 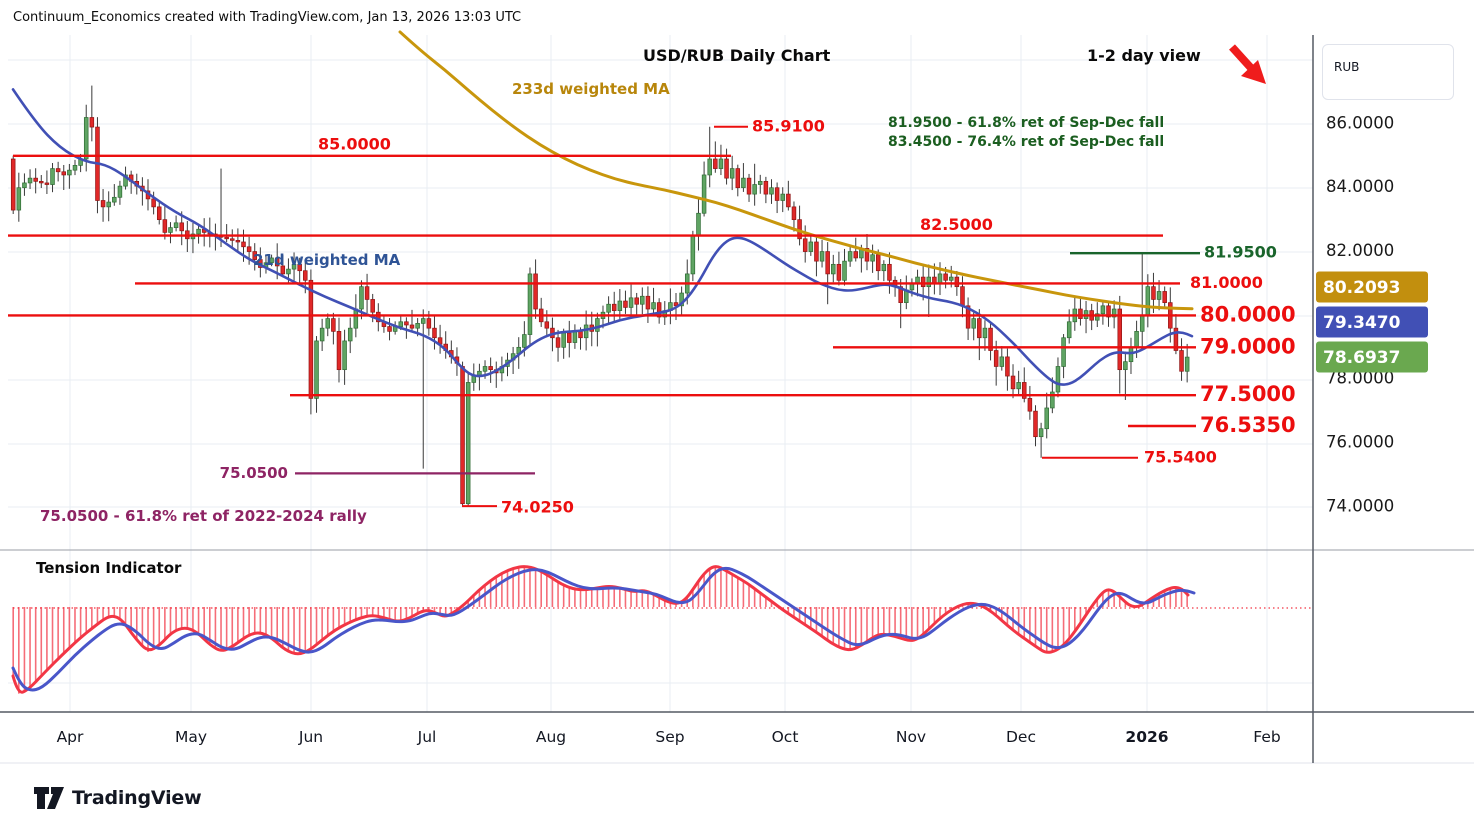 What do you see at coordinates (1360, 186) in the screenshot?
I see `price-tick-84.0000: 84.0000` at bounding box center [1360, 186].